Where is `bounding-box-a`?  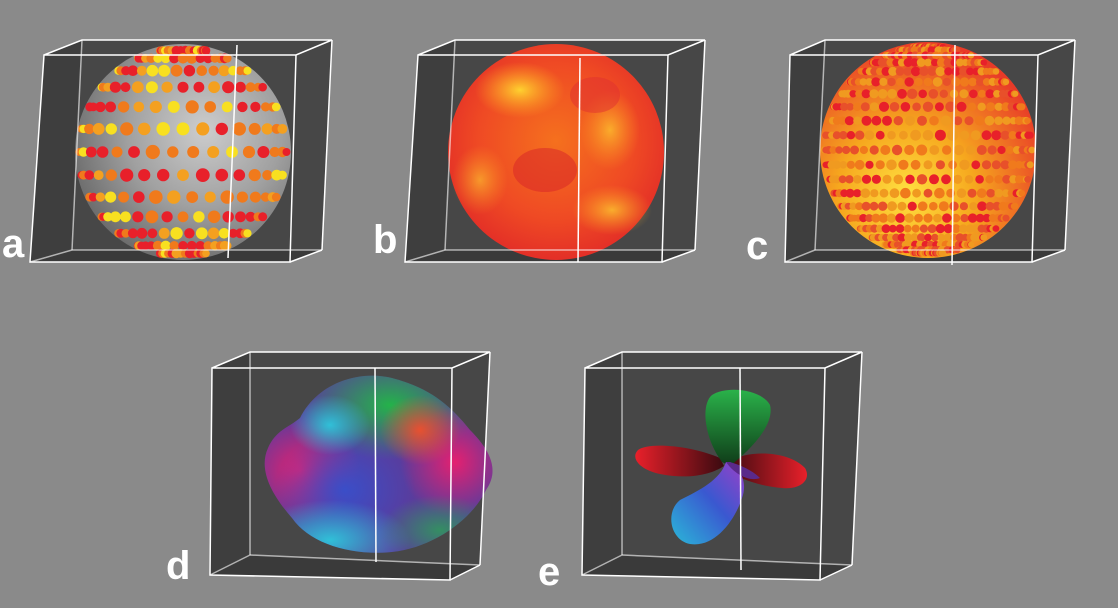 bounding-box-a is located at coordinates (181, 151).